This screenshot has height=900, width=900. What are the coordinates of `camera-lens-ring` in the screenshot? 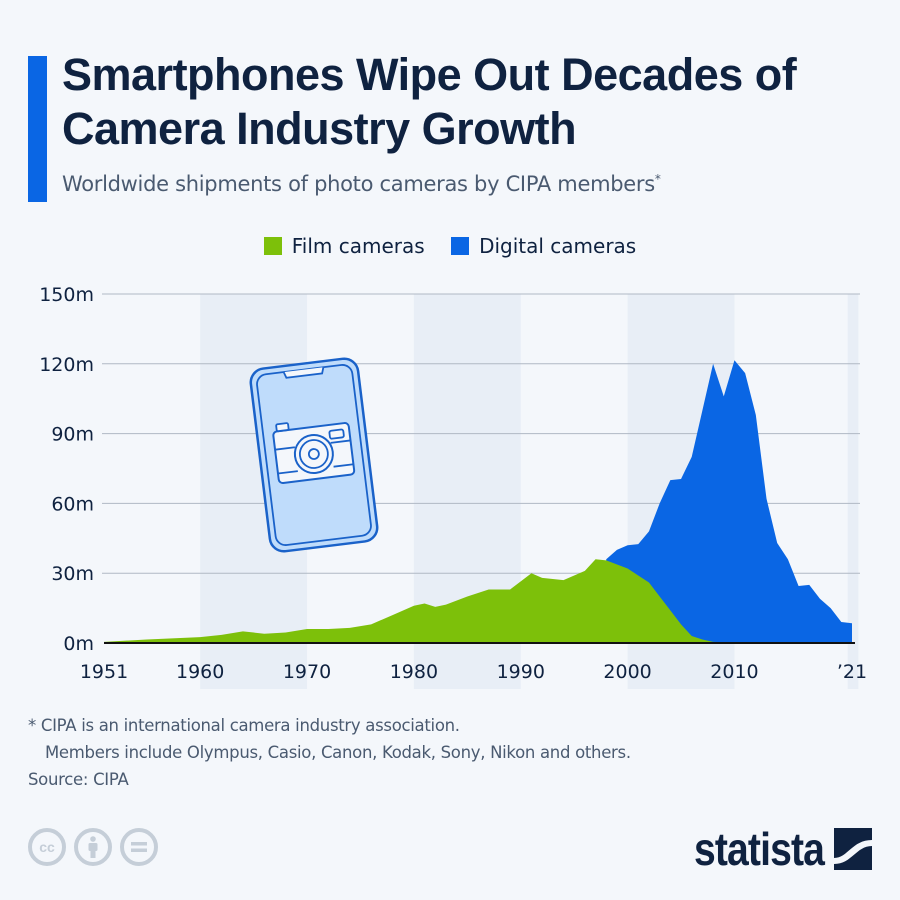 It's located at (313, 454).